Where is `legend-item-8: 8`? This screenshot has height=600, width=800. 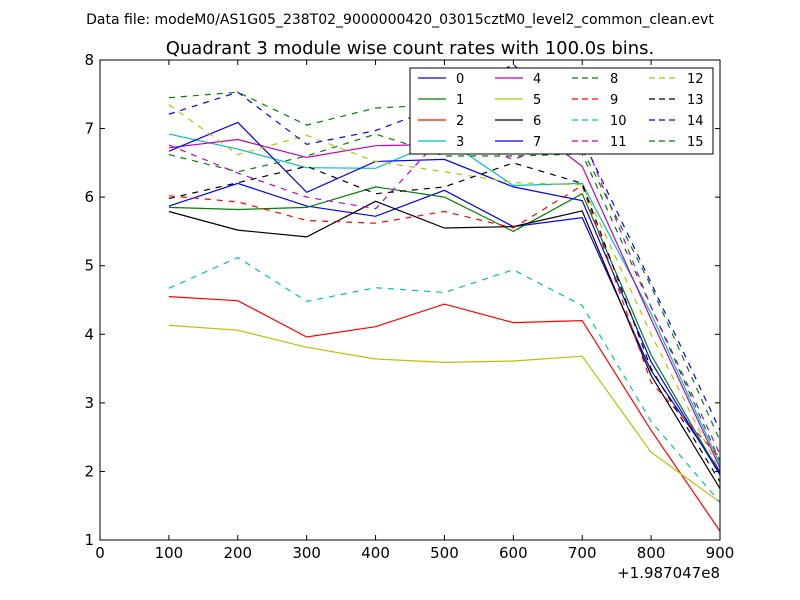
legend-item-8: 8 is located at coordinates (595, 79).